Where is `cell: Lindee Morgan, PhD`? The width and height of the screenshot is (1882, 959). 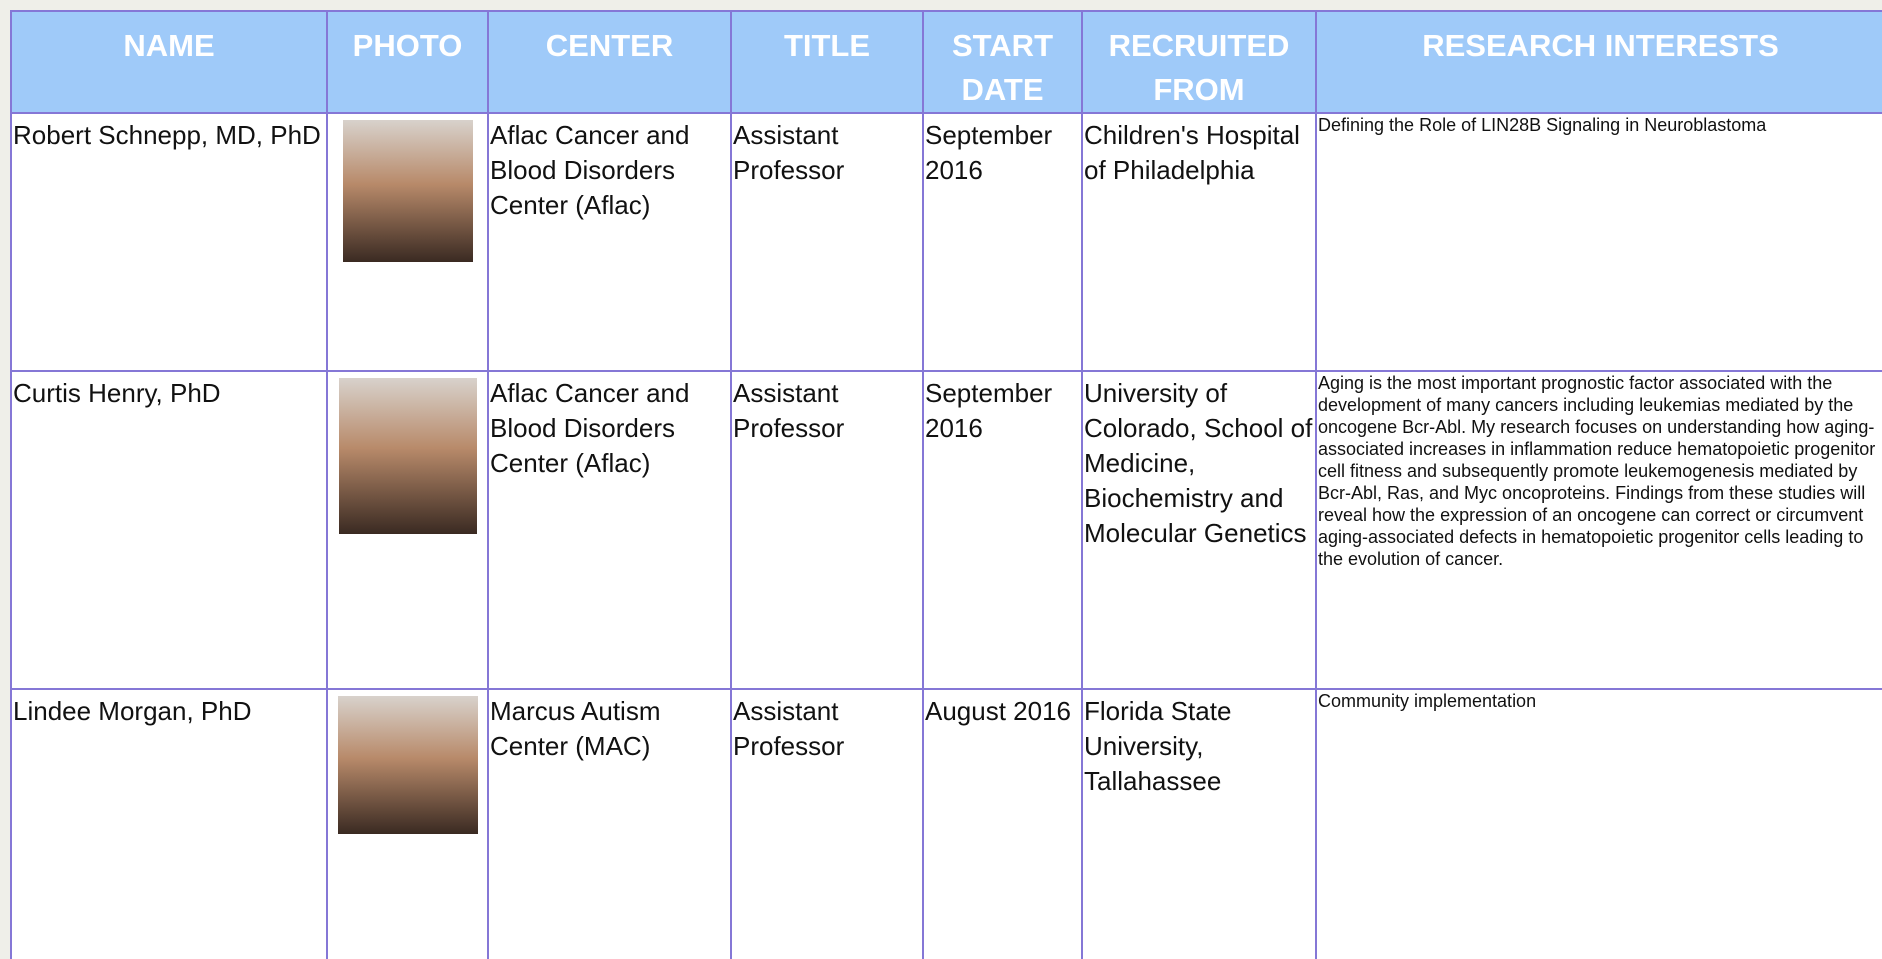 cell: Lindee Morgan, PhD is located at coordinates (169, 823).